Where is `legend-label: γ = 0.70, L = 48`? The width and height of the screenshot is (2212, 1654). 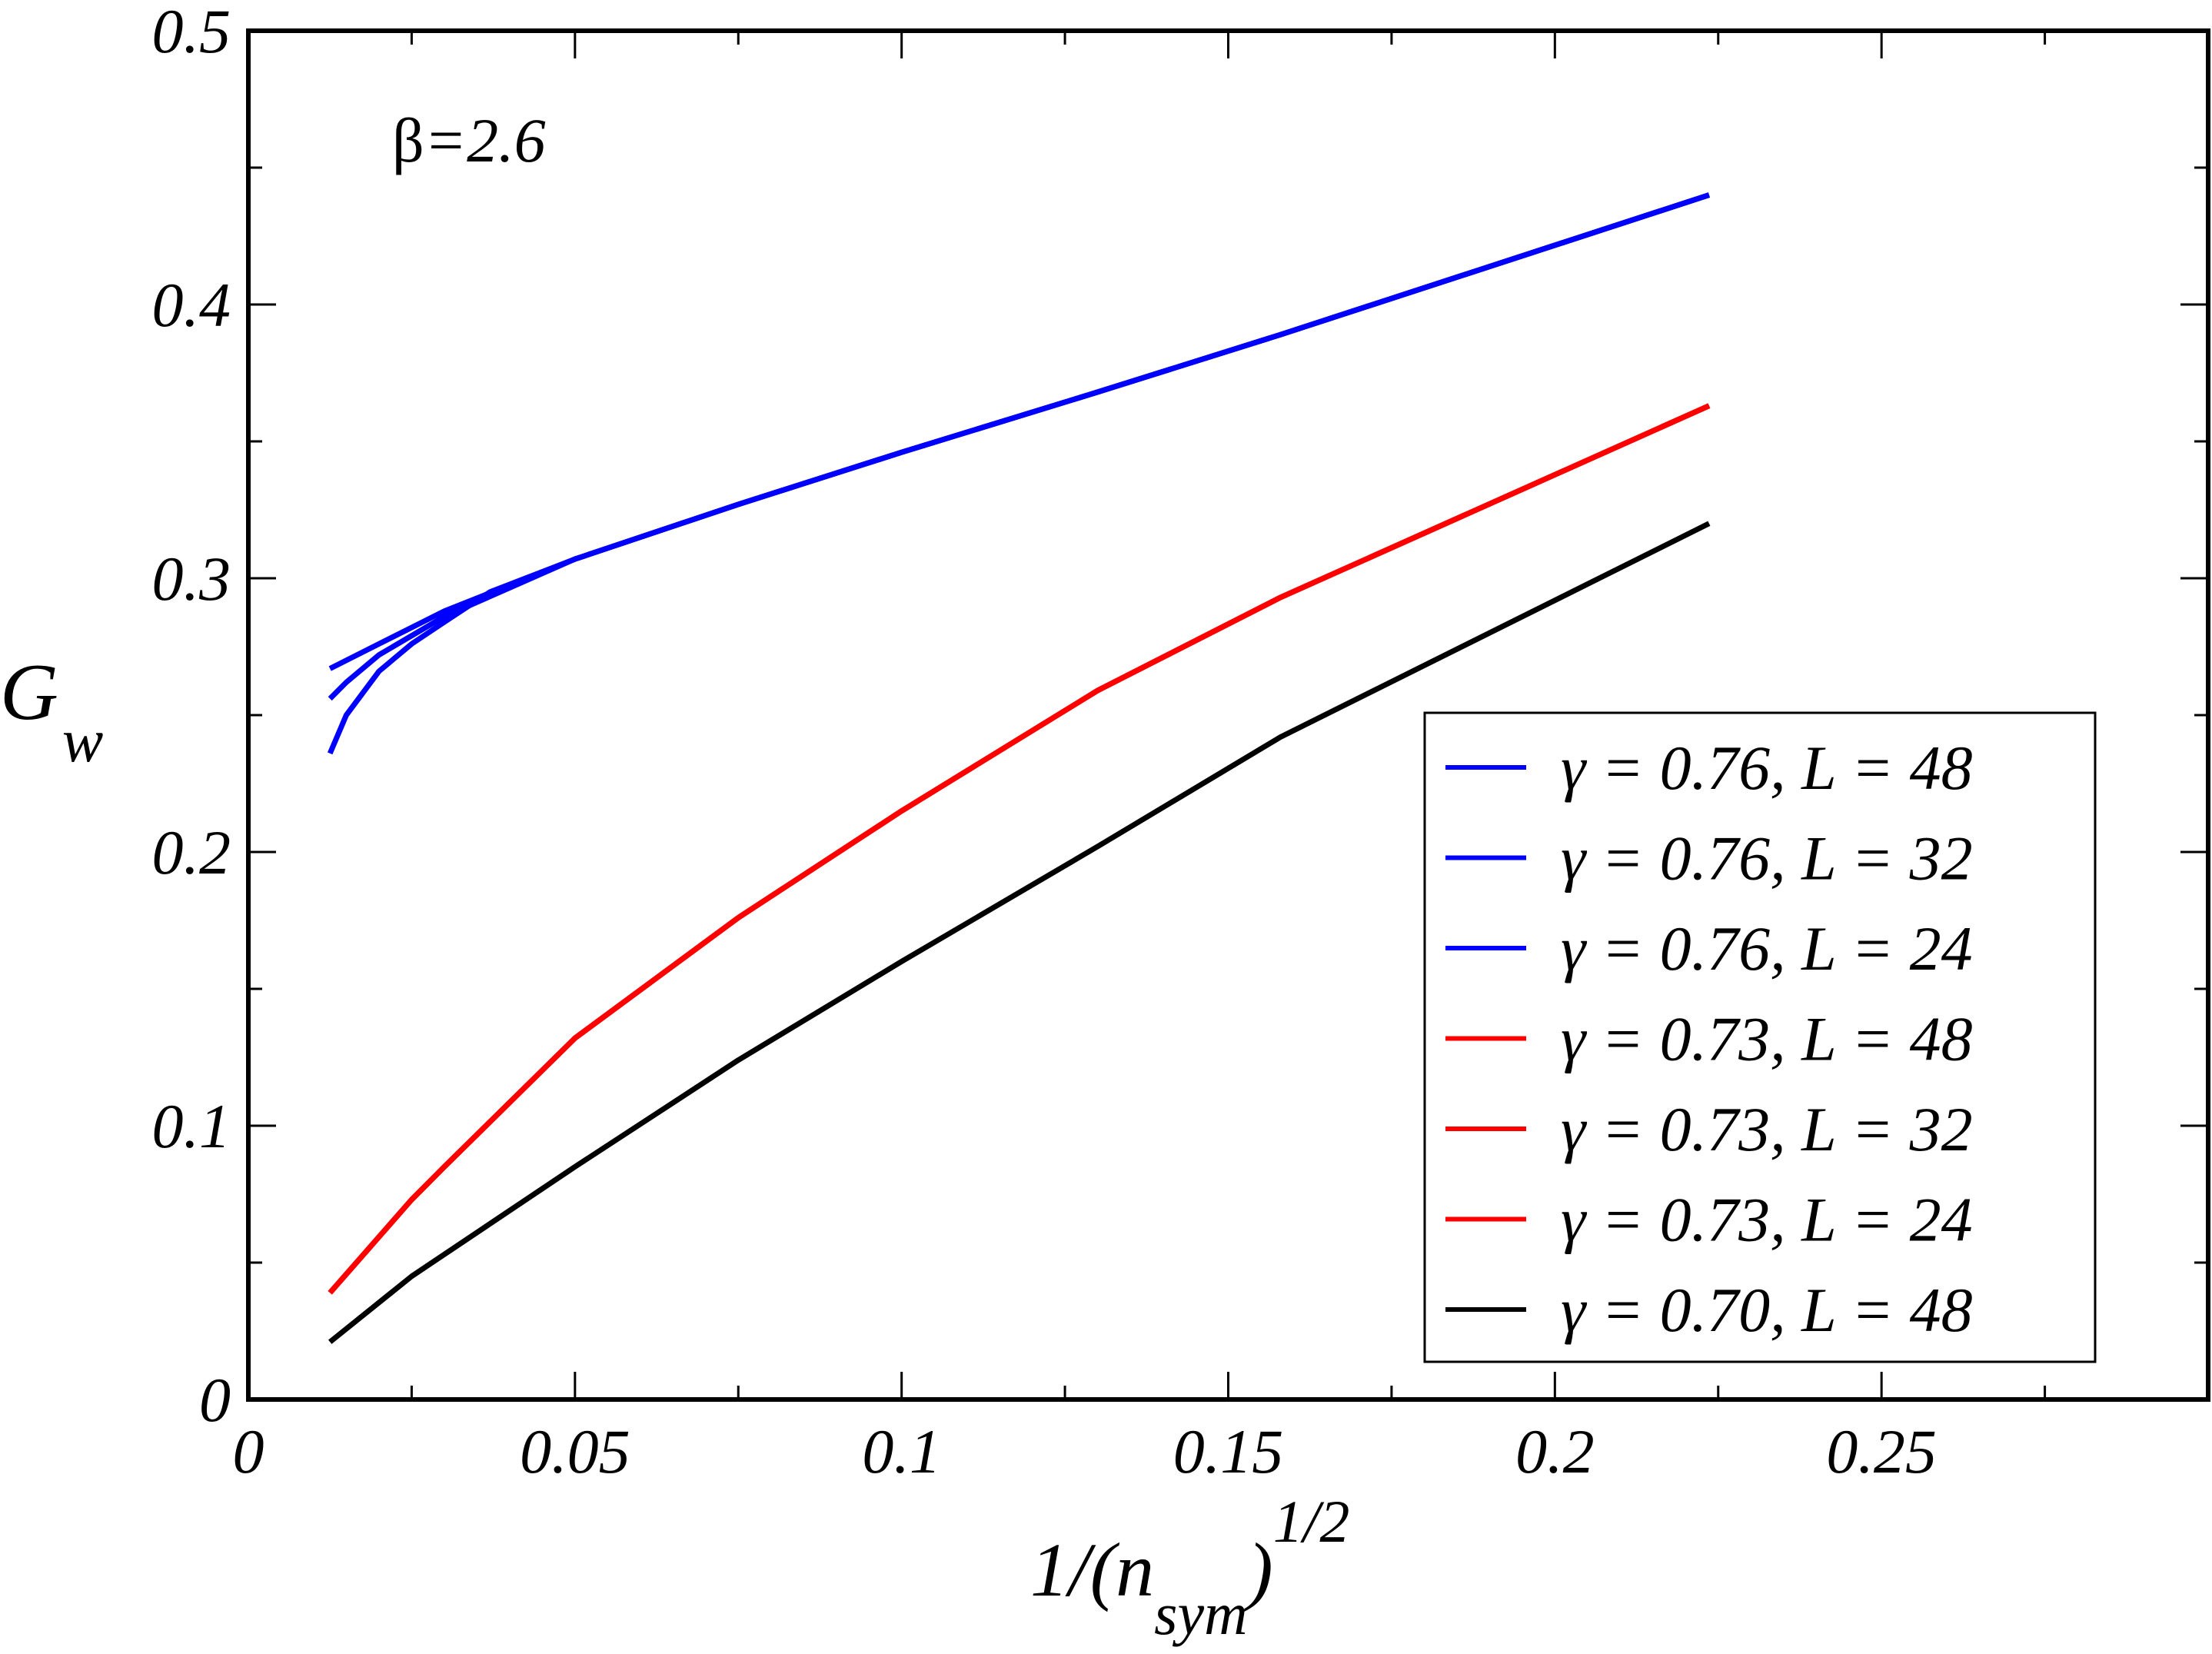
legend-label: γ = 0.70, L = 48 is located at coordinates (1767, 1310).